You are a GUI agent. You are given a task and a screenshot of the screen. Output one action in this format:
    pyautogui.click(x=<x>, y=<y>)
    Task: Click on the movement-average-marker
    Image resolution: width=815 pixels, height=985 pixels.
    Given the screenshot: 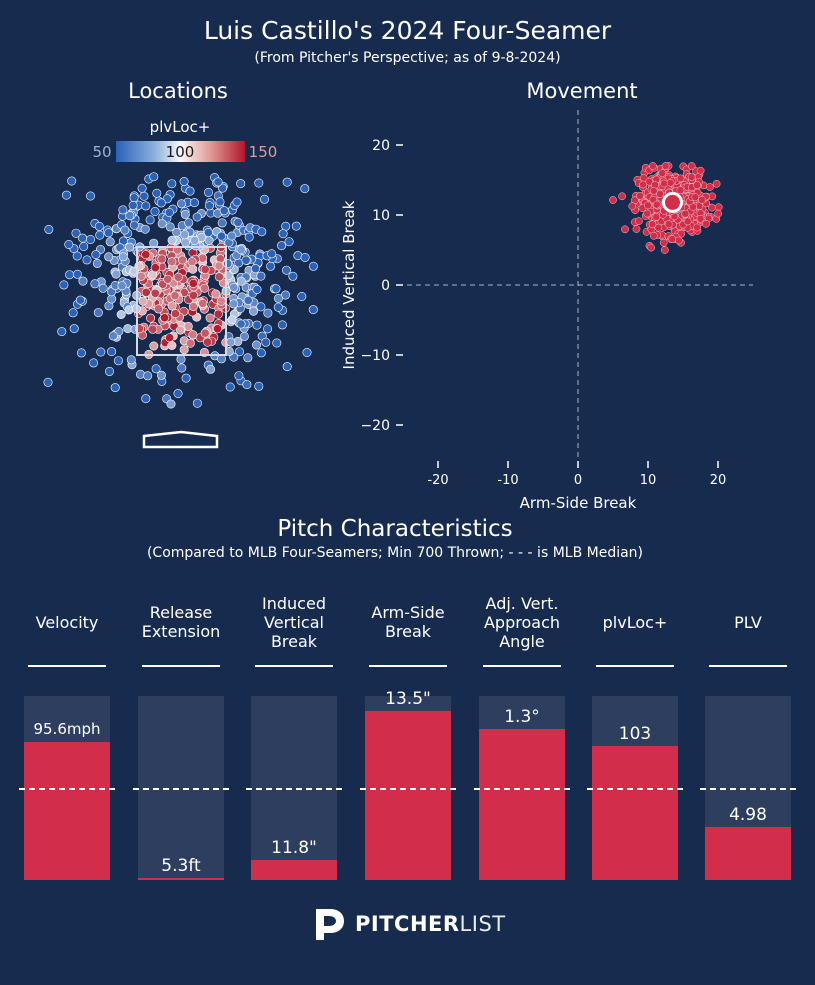 What is the action you would take?
    pyautogui.click(x=672, y=202)
    